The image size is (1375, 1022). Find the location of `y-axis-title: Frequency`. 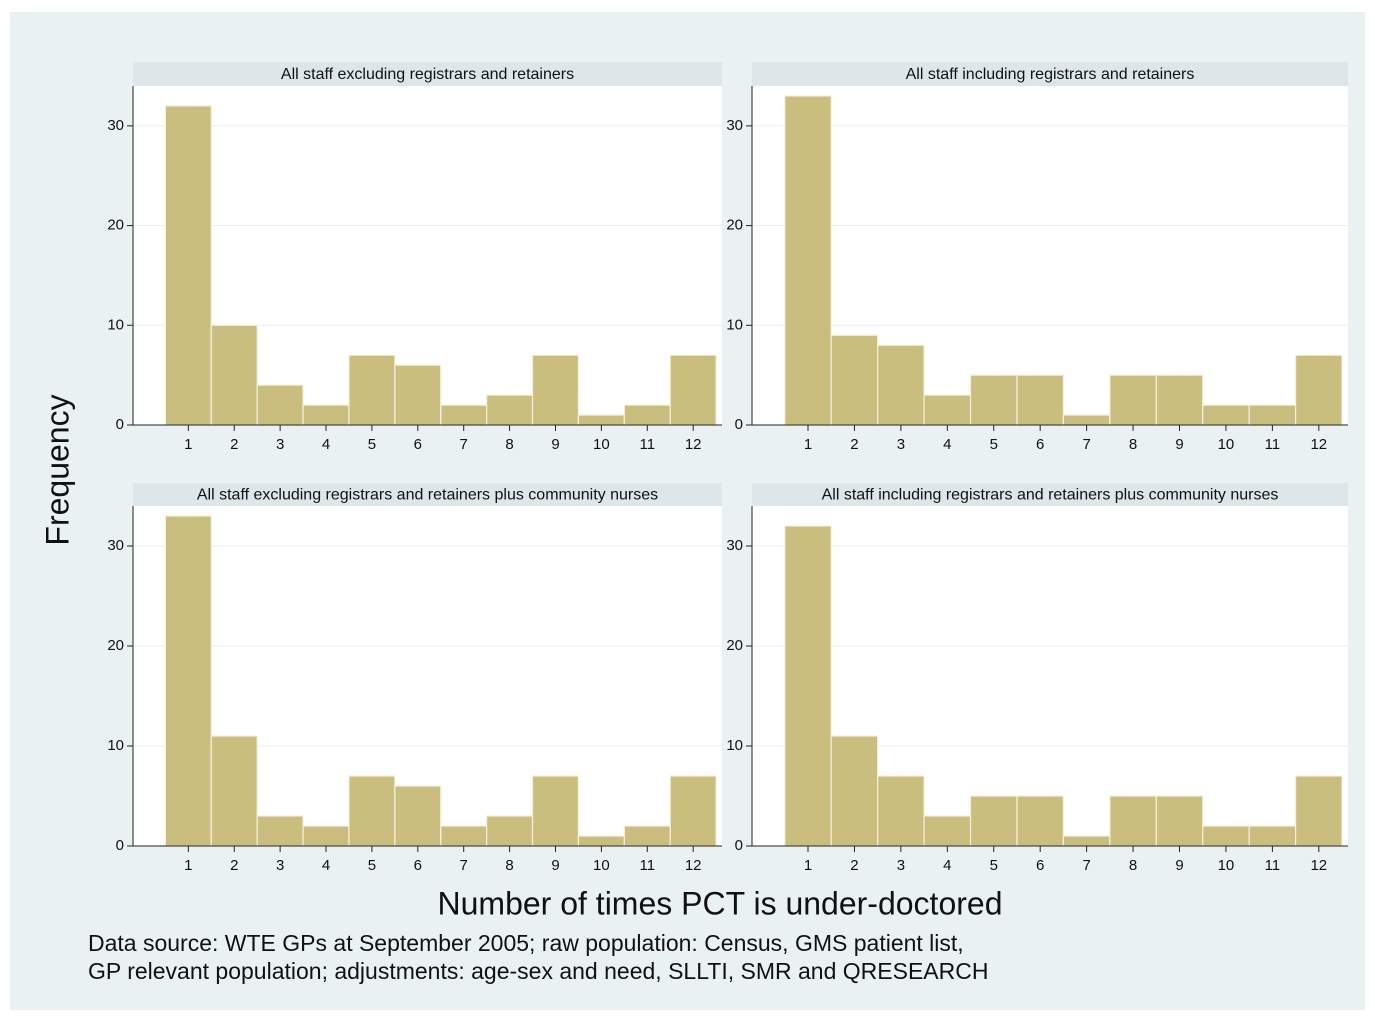

y-axis-title: Frequency is located at coordinates (57, 469).